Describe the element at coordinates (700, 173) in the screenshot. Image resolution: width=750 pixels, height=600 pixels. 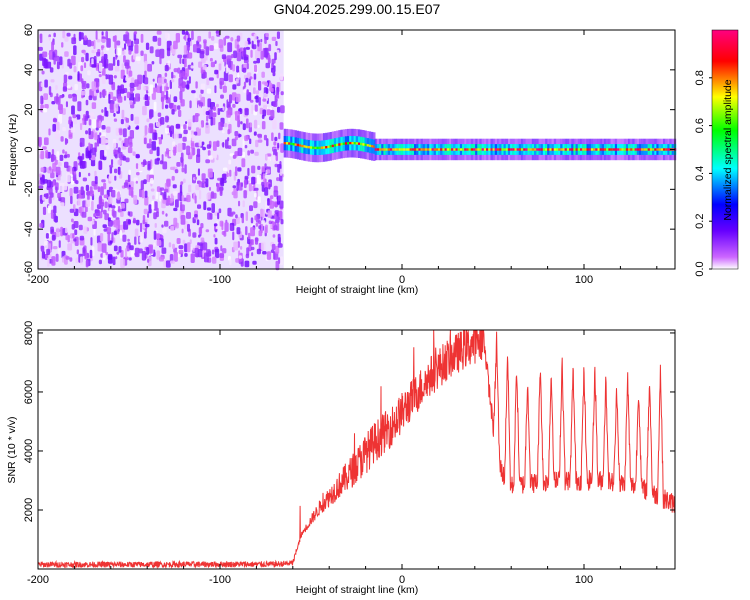
I see `colorbar-tick-label: 0.4` at that location.